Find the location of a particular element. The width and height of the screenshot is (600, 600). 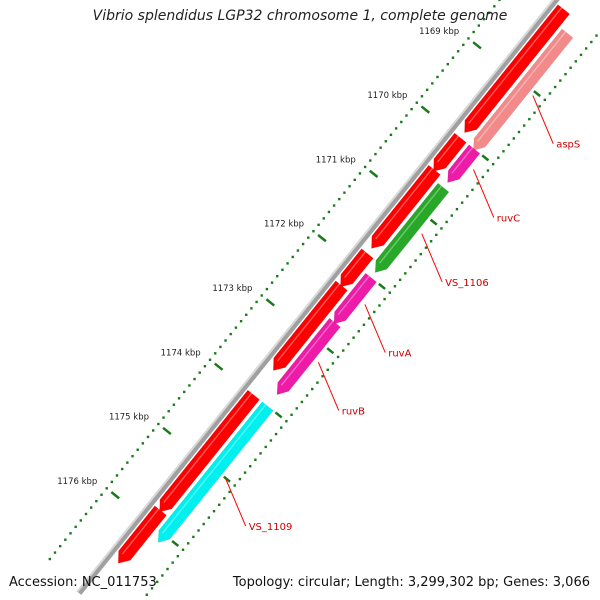

tick-label: 1170 kbp is located at coordinates (387, 96).